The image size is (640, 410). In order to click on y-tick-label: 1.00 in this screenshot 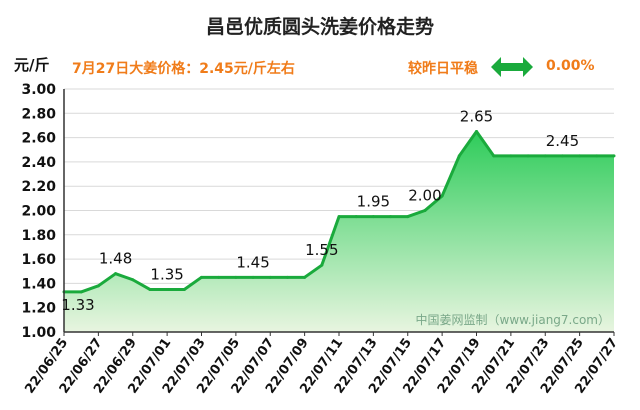, I will do `click(38, 333)`.